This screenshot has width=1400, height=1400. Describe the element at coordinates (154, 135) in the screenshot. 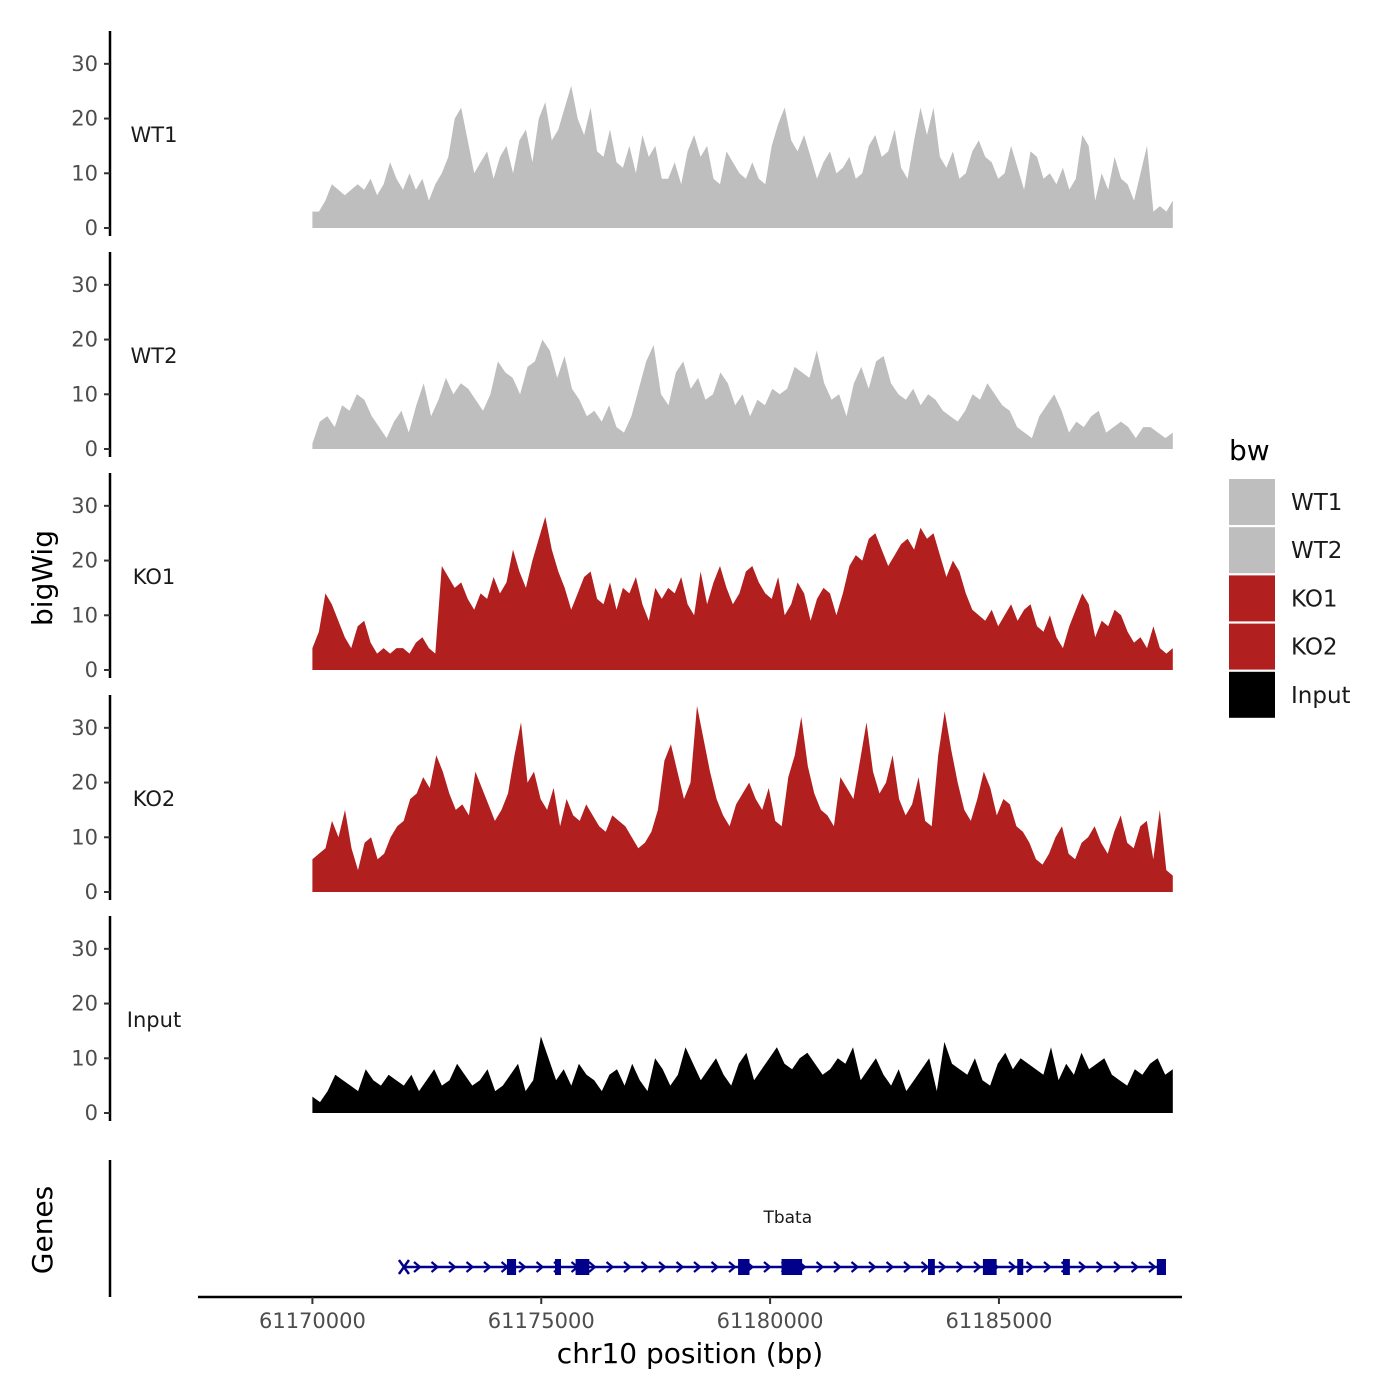

I see `track-label: WT1` at that location.